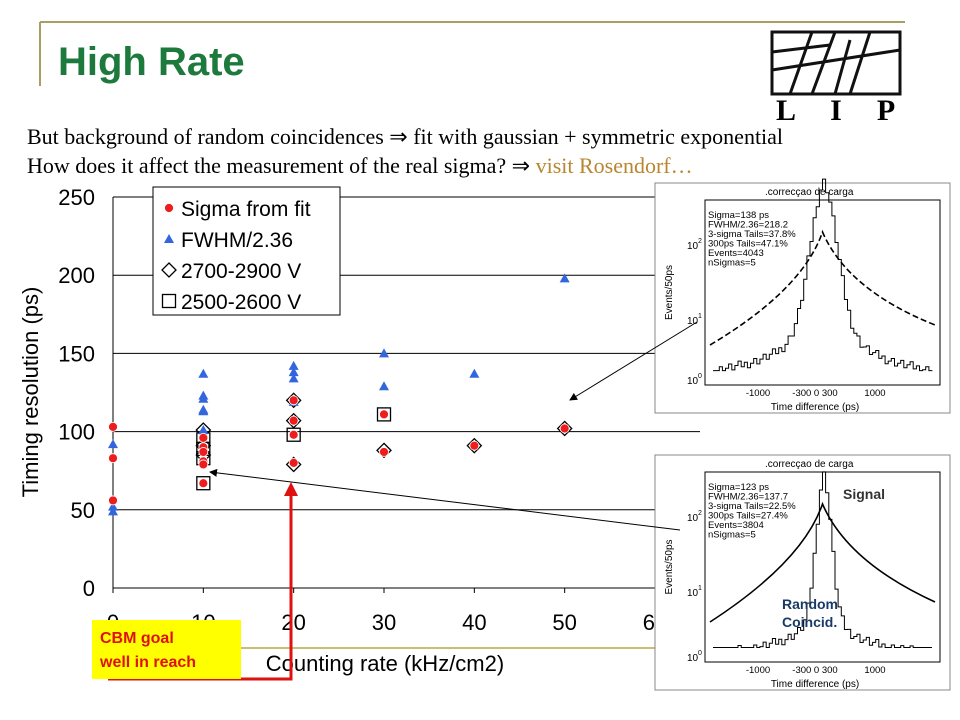 Image resolution: width=960 pixels, height=720 pixels. I want to click on y-tick-label: 250, so click(76, 197).